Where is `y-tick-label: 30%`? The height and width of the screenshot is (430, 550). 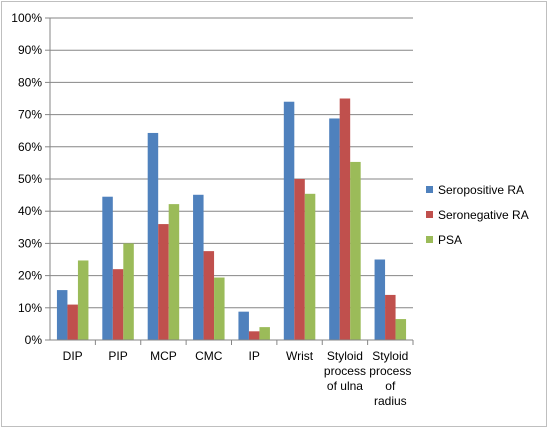 y-tick-label: 30% is located at coordinates (30, 243).